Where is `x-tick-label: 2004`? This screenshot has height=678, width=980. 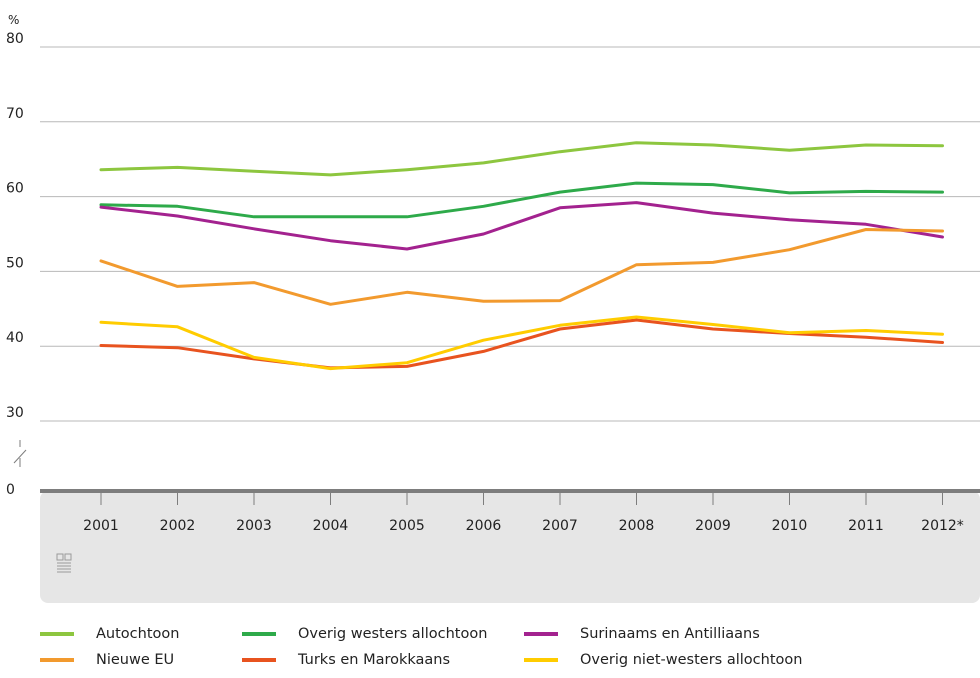
x-tick-label: 2004 is located at coordinates (331, 526).